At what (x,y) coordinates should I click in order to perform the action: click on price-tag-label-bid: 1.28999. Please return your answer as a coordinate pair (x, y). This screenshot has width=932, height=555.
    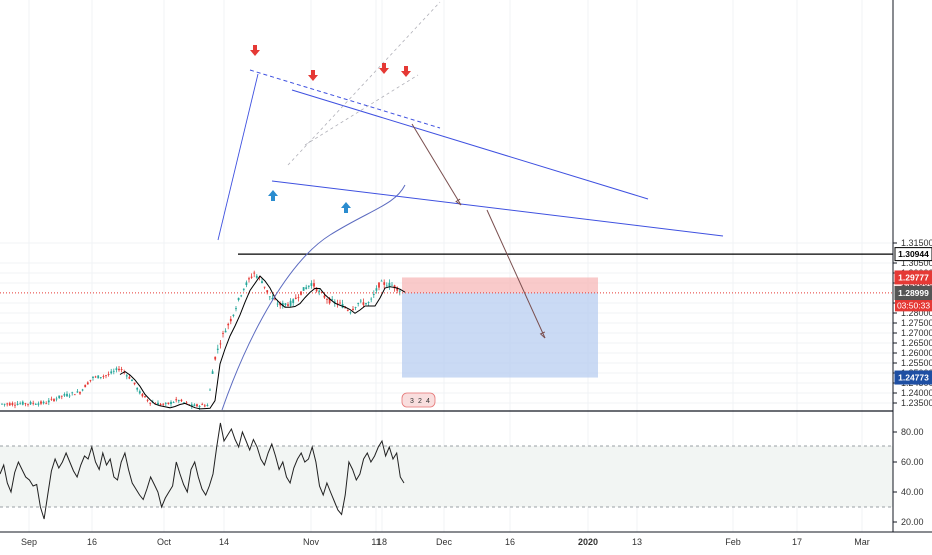
    Looking at the image, I should click on (913, 293).